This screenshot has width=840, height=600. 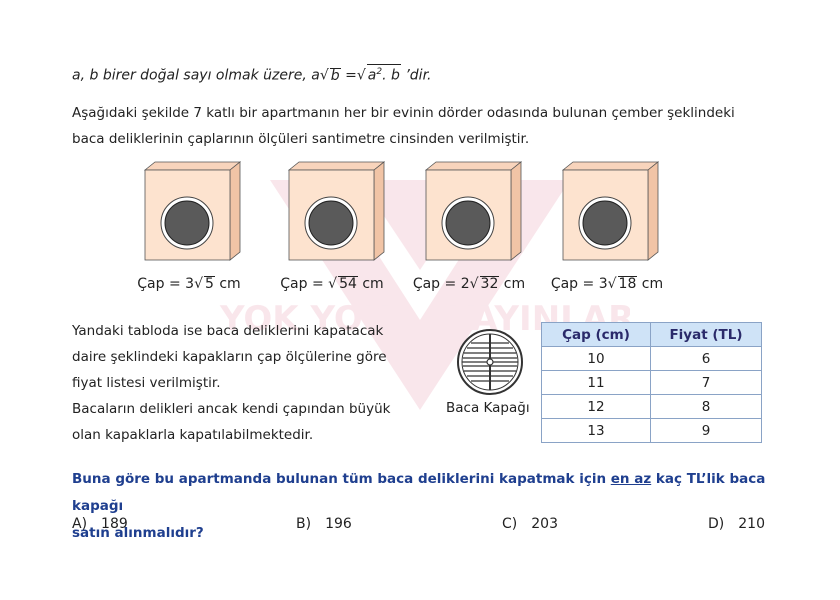 I want to click on cell-price: 6, so click(x=706, y=358).